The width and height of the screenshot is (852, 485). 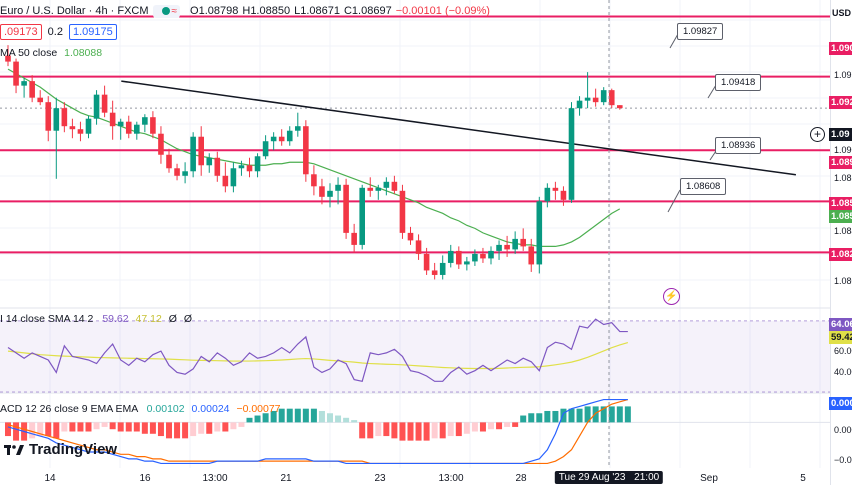 I want to click on price-tag-level-2: 1.092, so click(x=840, y=102).